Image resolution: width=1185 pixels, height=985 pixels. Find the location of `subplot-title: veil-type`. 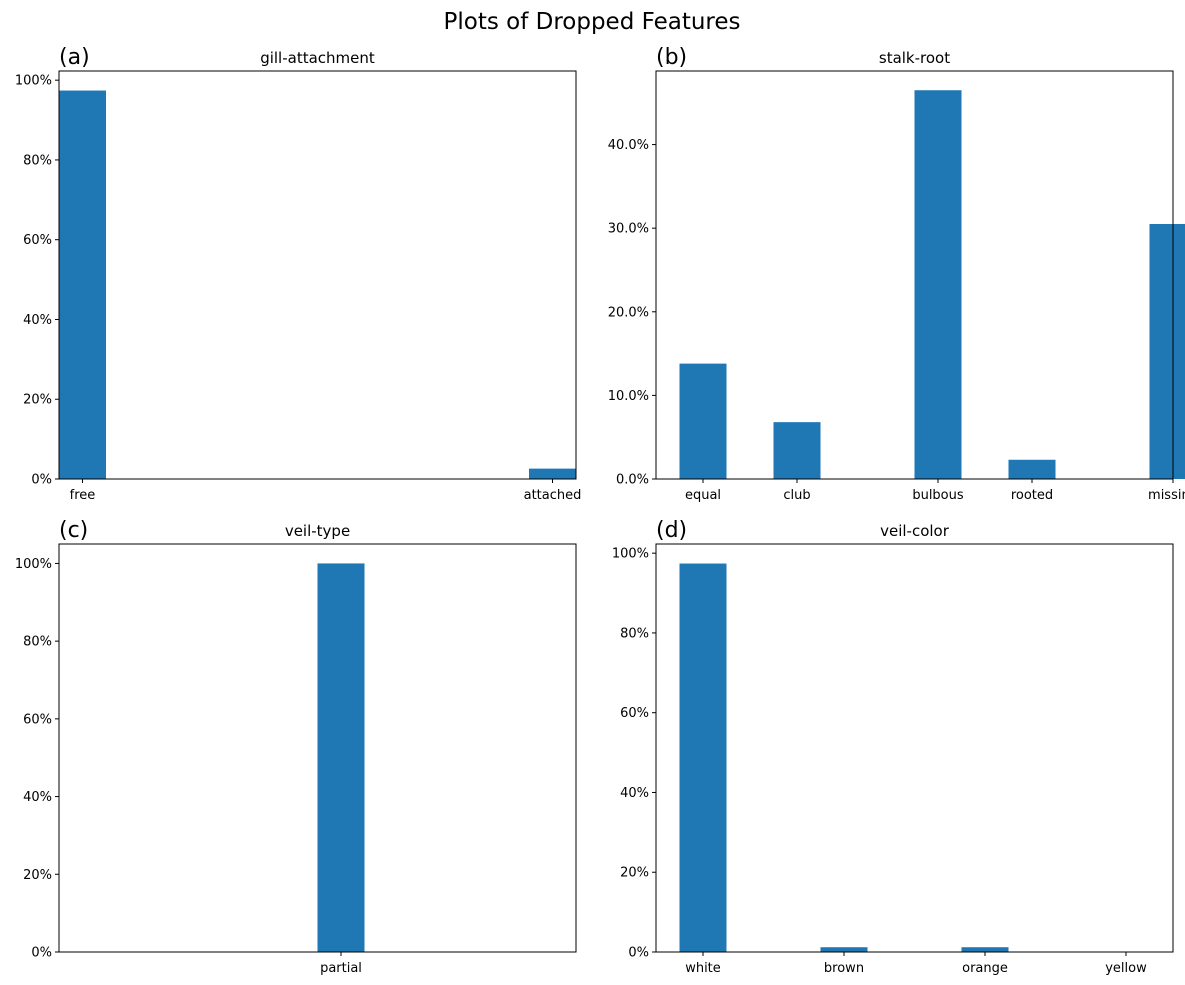

subplot-title: veil-type is located at coordinates (317, 531).